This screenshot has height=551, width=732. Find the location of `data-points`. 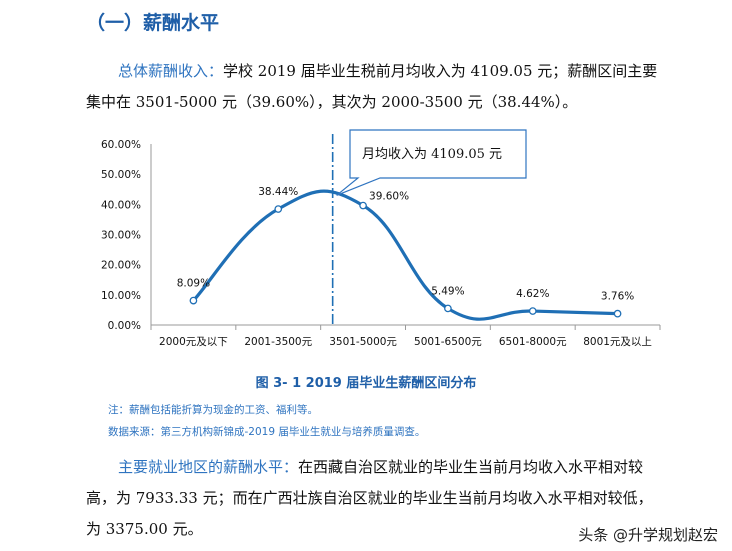

data-points is located at coordinates (405, 259).